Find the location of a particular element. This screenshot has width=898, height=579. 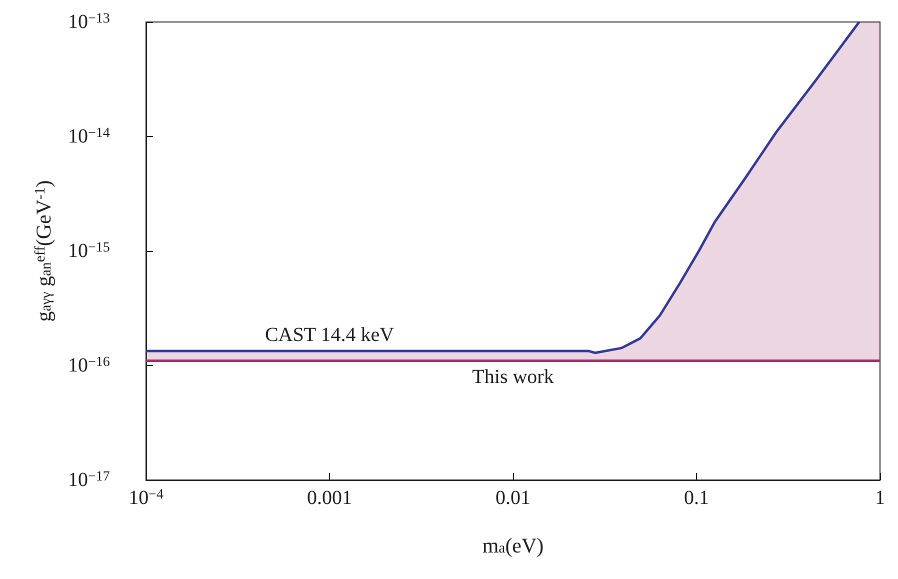

x-tick-label: 0.01 is located at coordinates (513, 498).